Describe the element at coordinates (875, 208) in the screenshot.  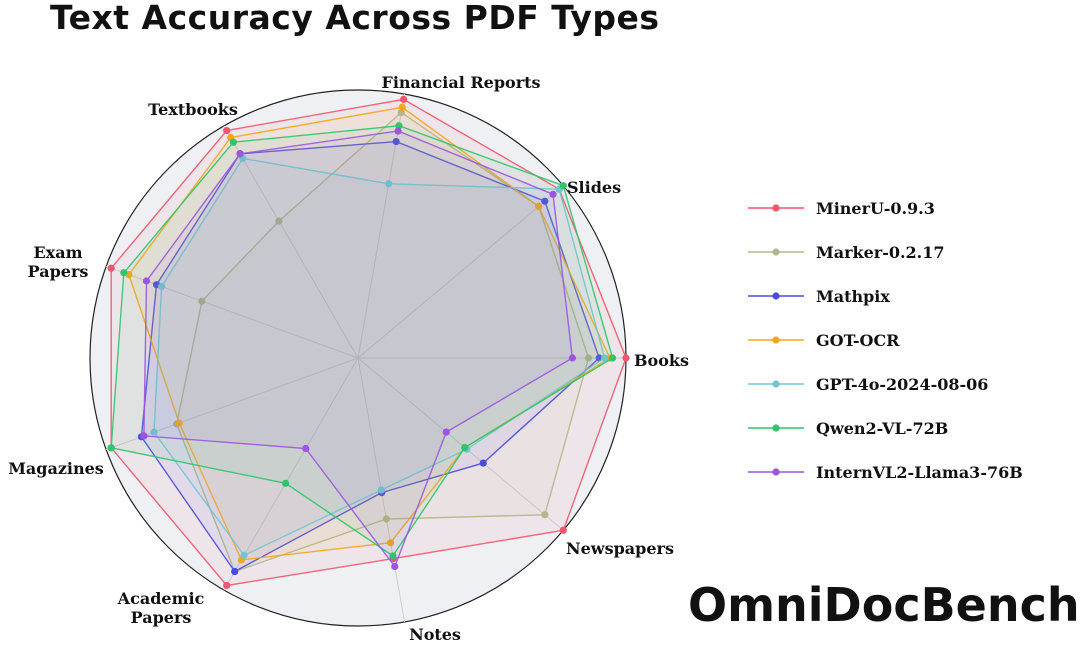
I see `legend-label: MinerU-0.9.3` at that location.